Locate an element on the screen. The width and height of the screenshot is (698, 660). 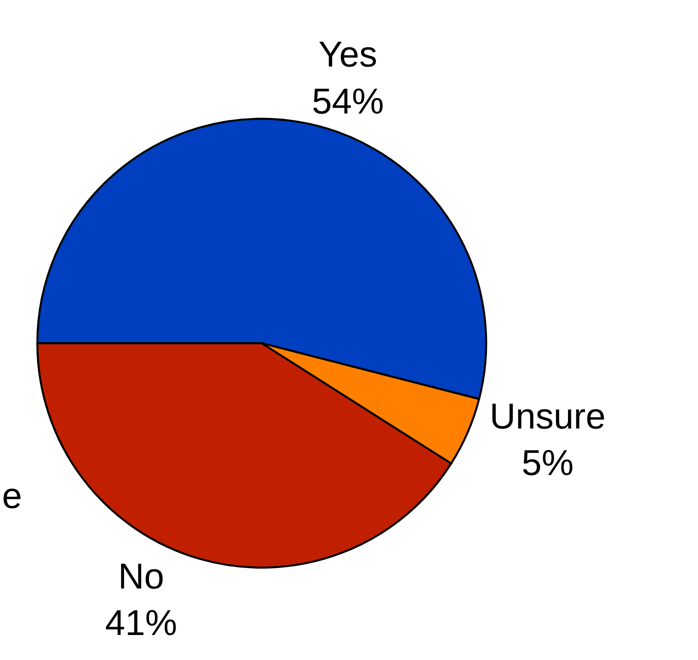
data-label: 54% is located at coordinates (348, 101).